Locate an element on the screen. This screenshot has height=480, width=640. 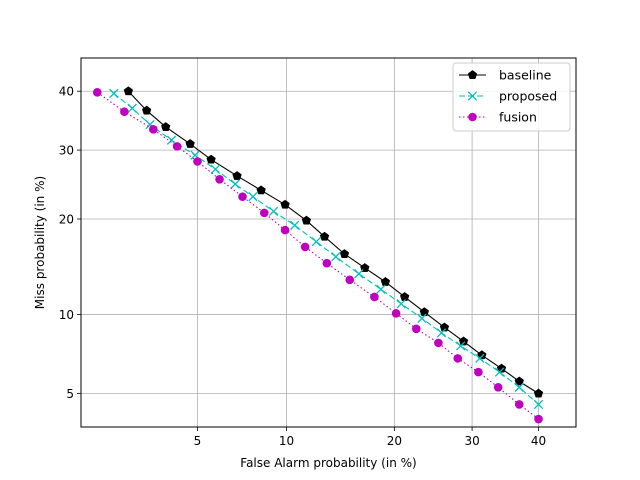
y-tick-label: 5 is located at coordinates (70, 394).